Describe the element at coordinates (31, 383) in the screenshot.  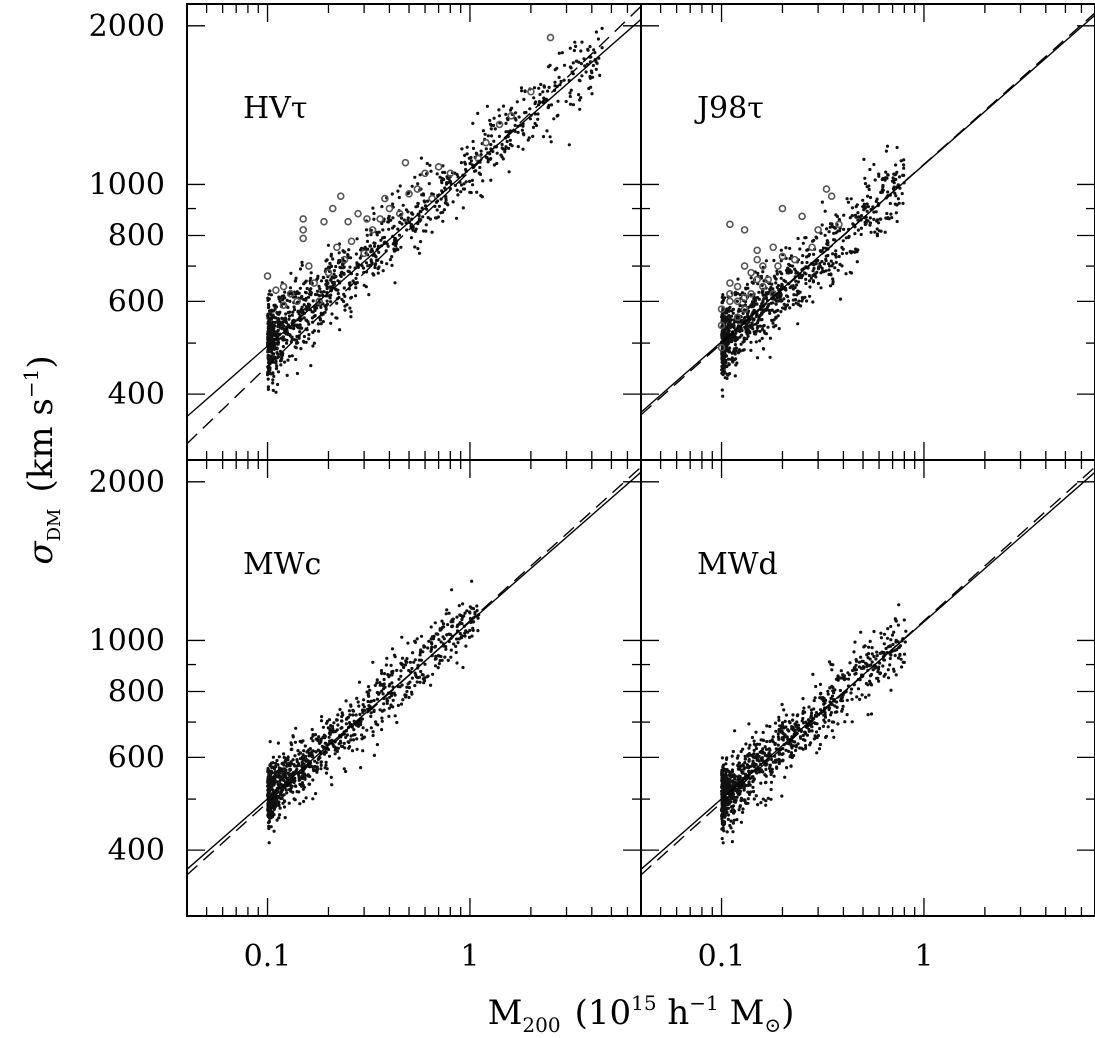
I see `y-axis-label-sup: −1` at that location.